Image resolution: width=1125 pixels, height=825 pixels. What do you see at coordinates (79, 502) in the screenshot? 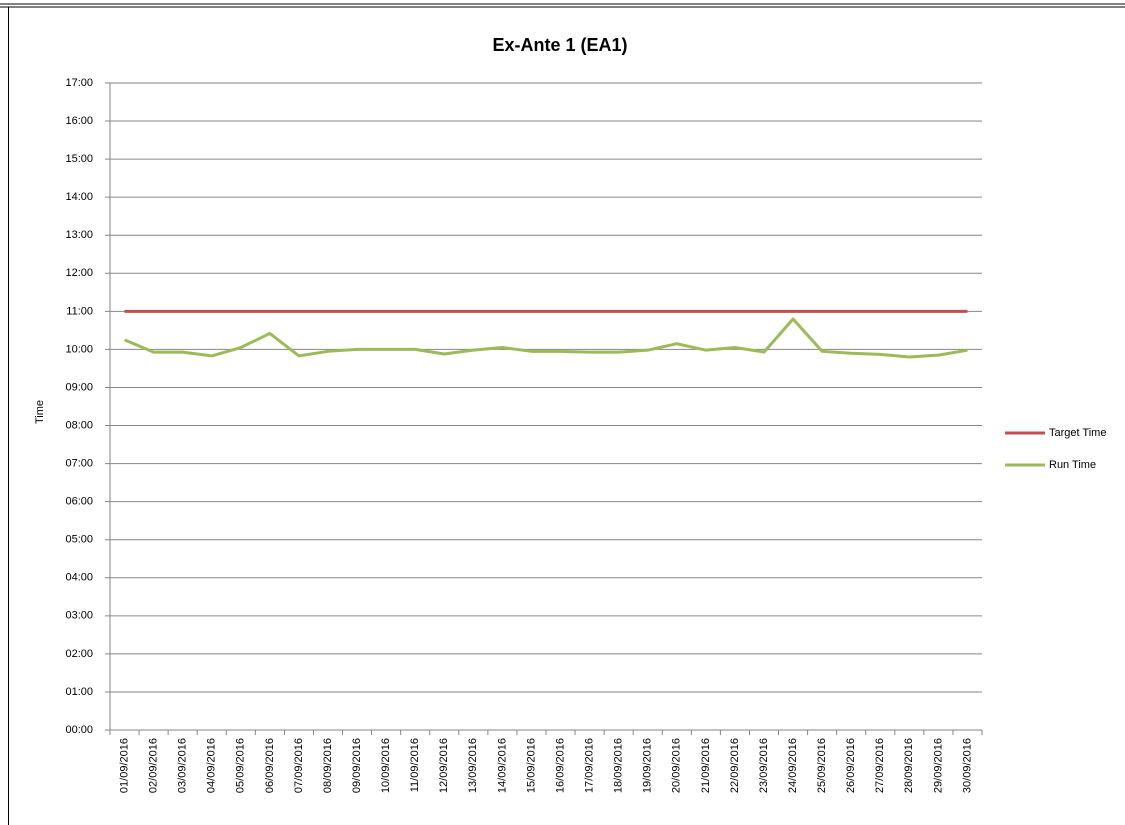
I see `y-tick-label: 06:00` at bounding box center [79, 502].